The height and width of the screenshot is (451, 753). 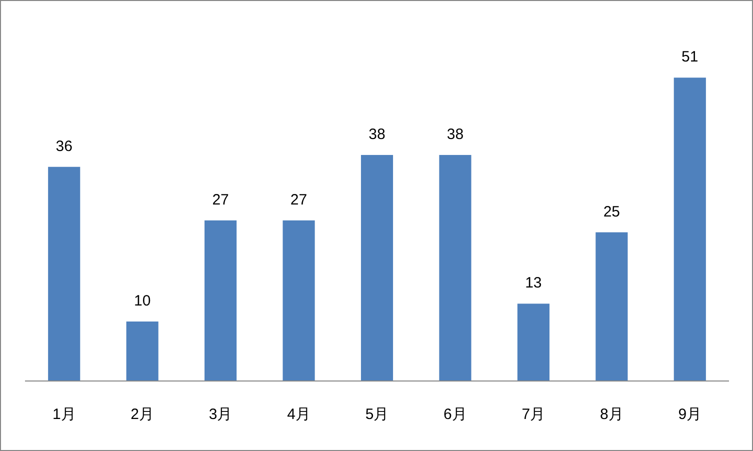 What do you see at coordinates (377, 414) in the screenshot?
I see `x-tick-label: 5月` at bounding box center [377, 414].